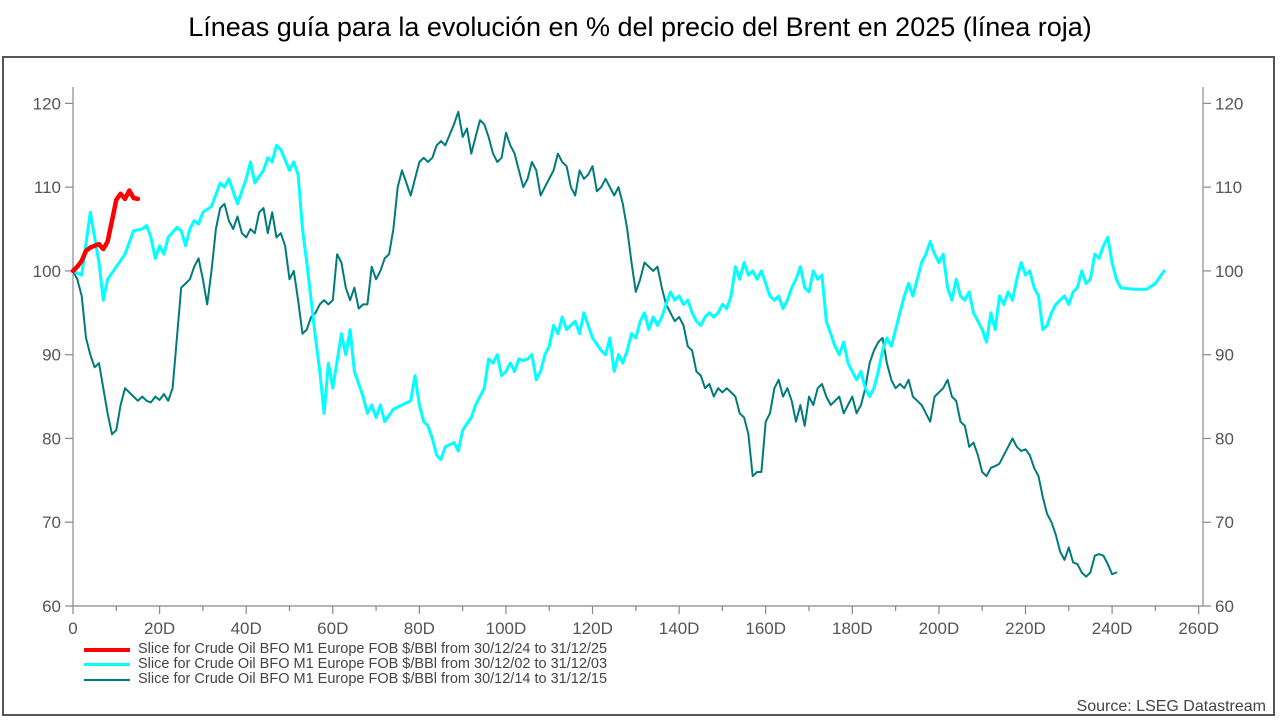 The image size is (1280, 720). Describe the element at coordinates (1229, 103) in the screenshot. I see `y-tick-label-right: 120` at that location.